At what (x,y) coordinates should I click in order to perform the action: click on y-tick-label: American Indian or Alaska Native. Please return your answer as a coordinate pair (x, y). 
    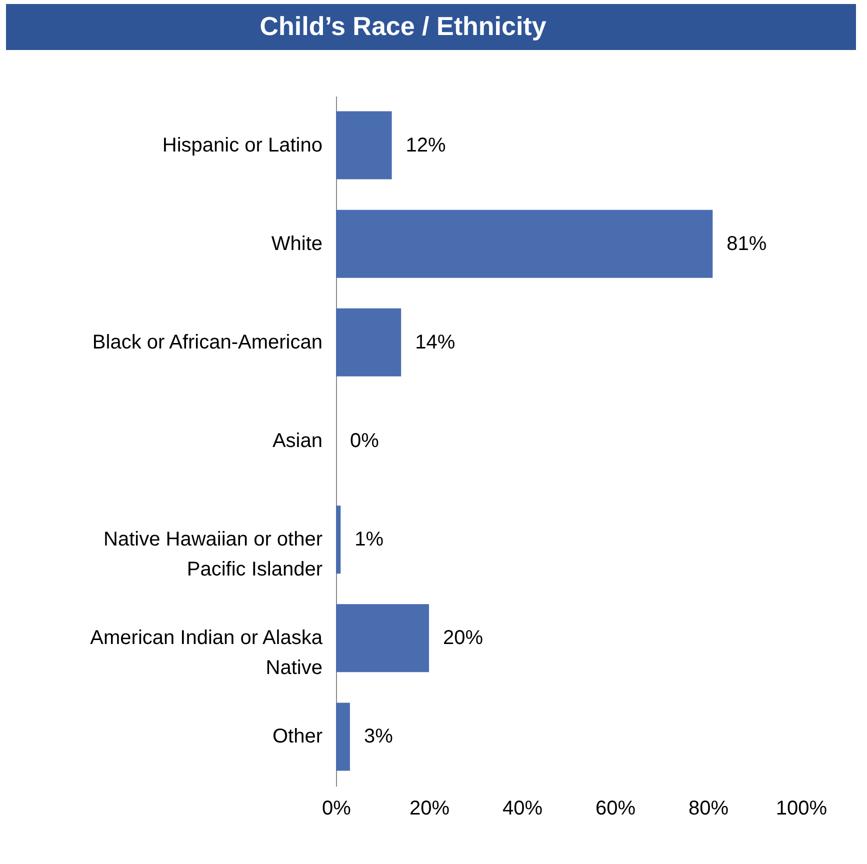
    Looking at the image, I should click on (207, 653).